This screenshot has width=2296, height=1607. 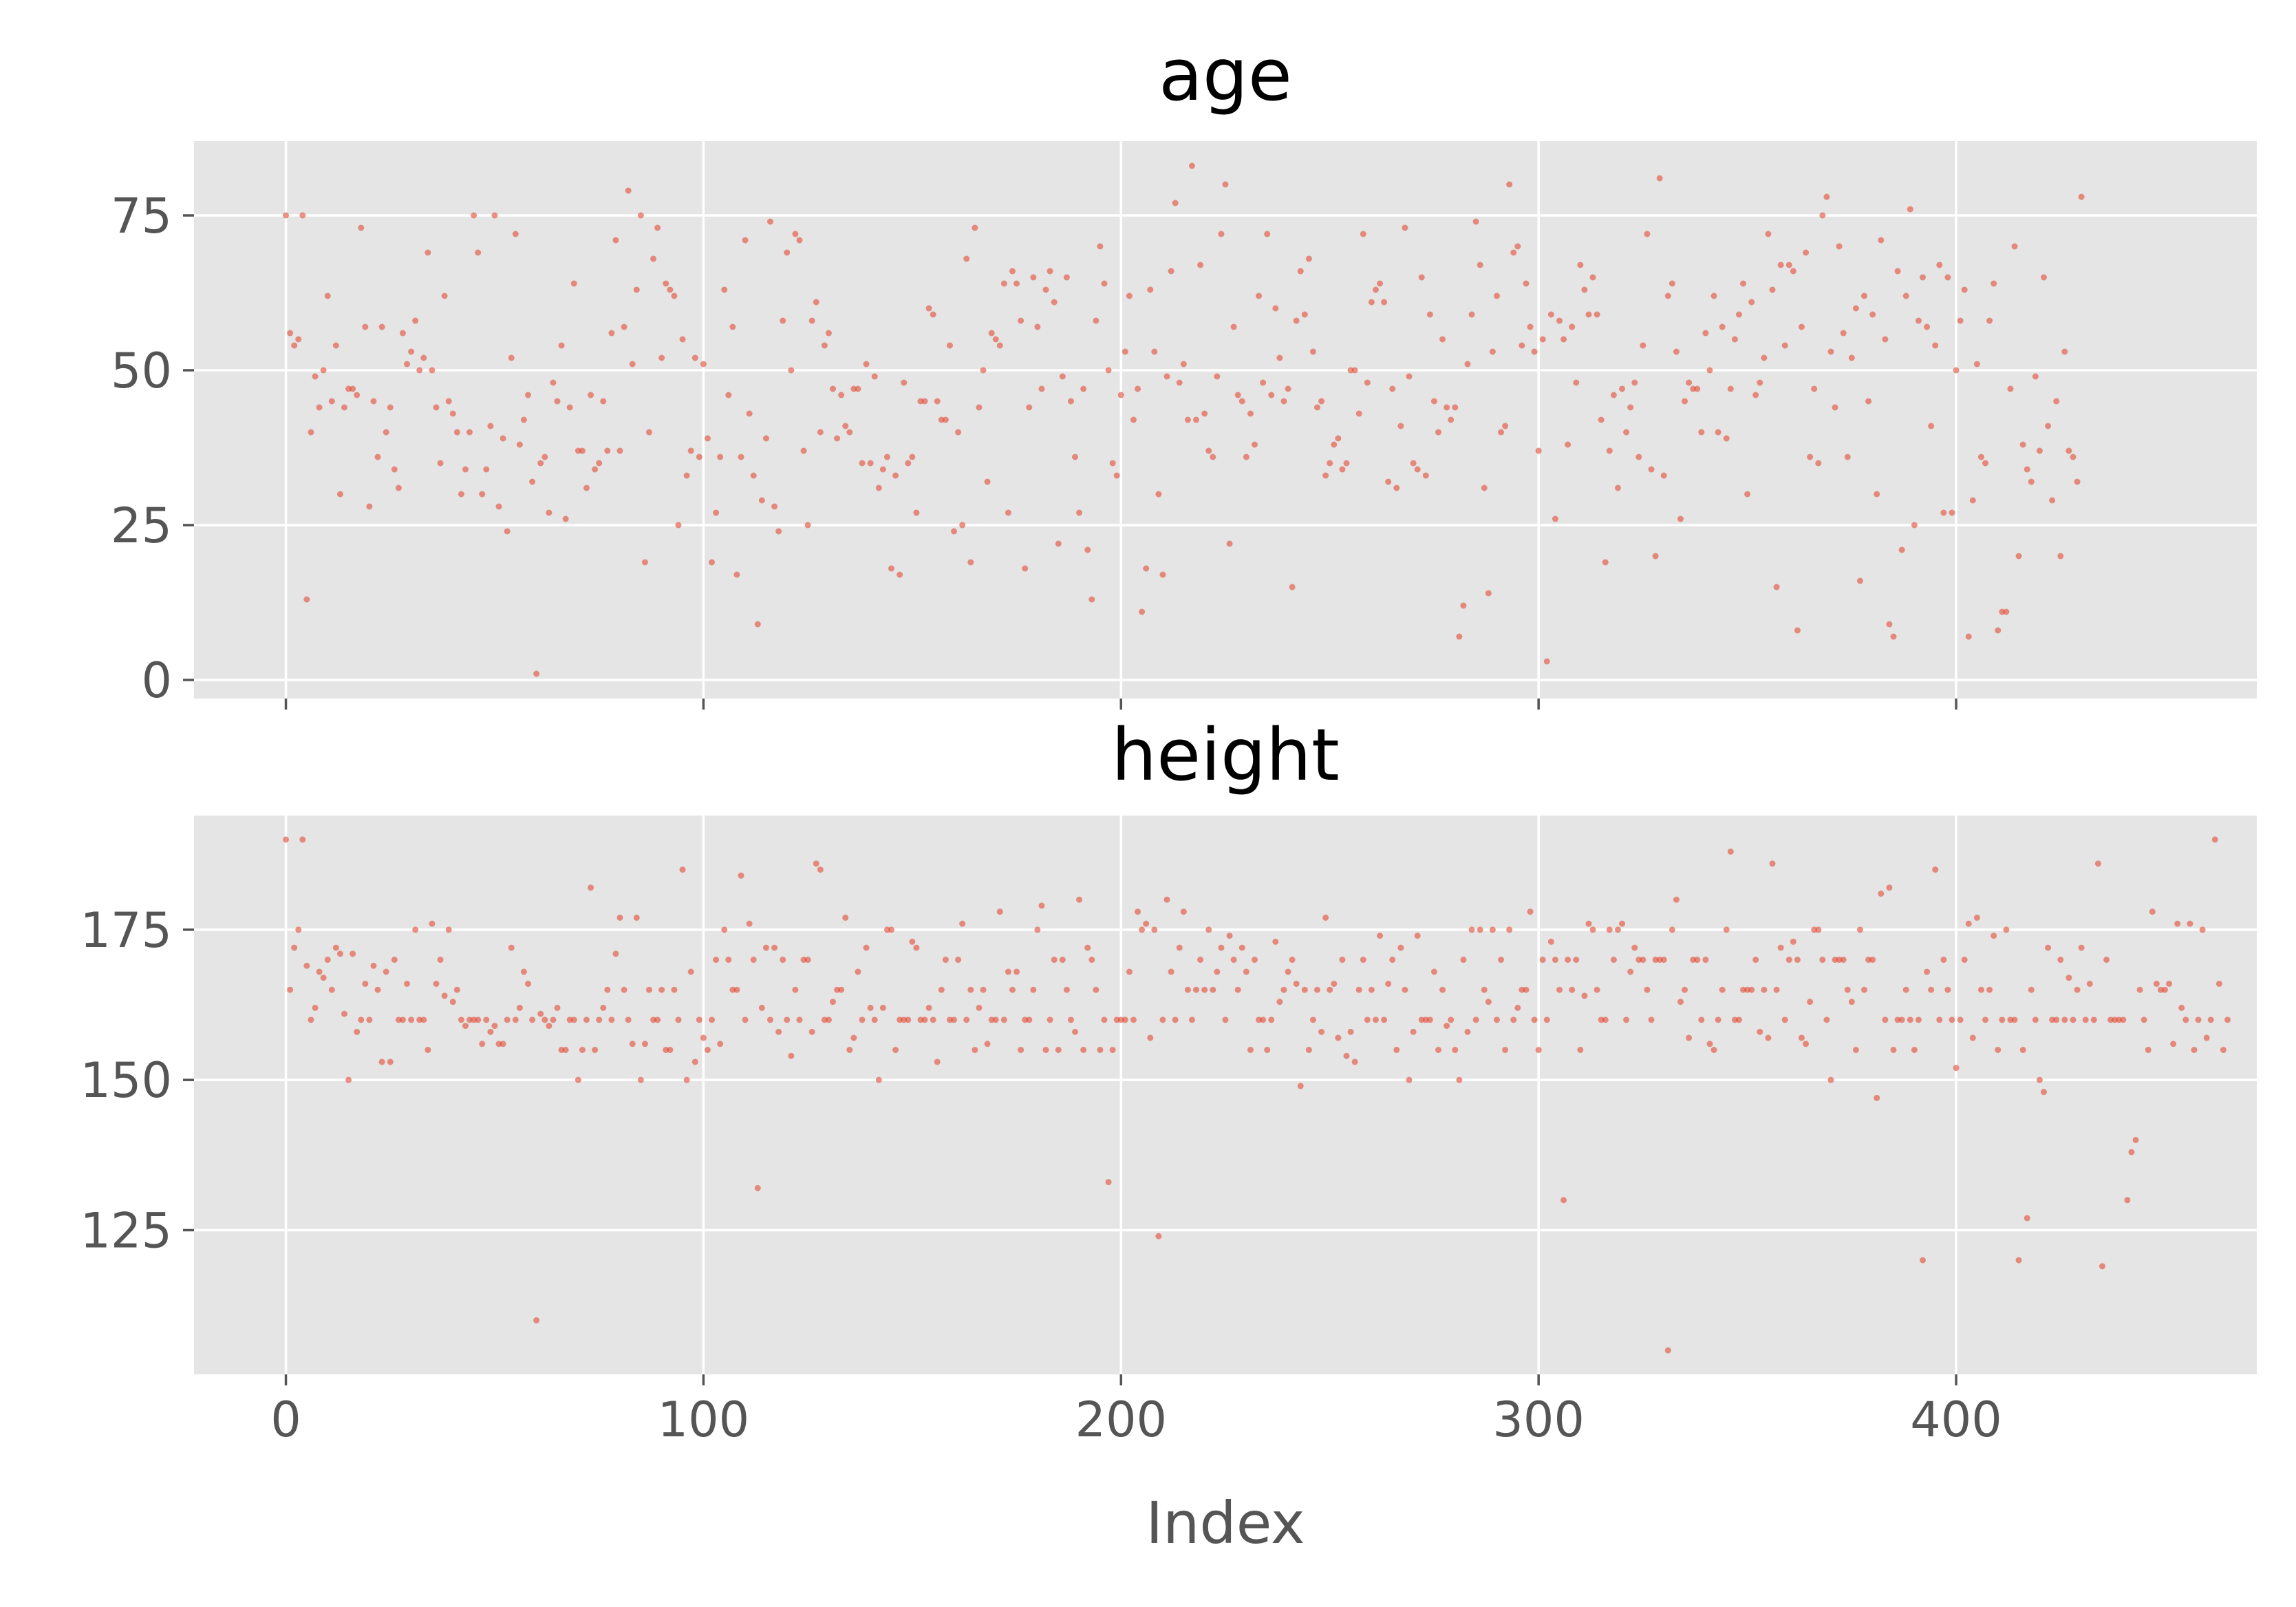 What do you see at coordinates (1225, 75) in the screenshot?
I see `age-chart-title: age` at bounding box center [1225, 75].